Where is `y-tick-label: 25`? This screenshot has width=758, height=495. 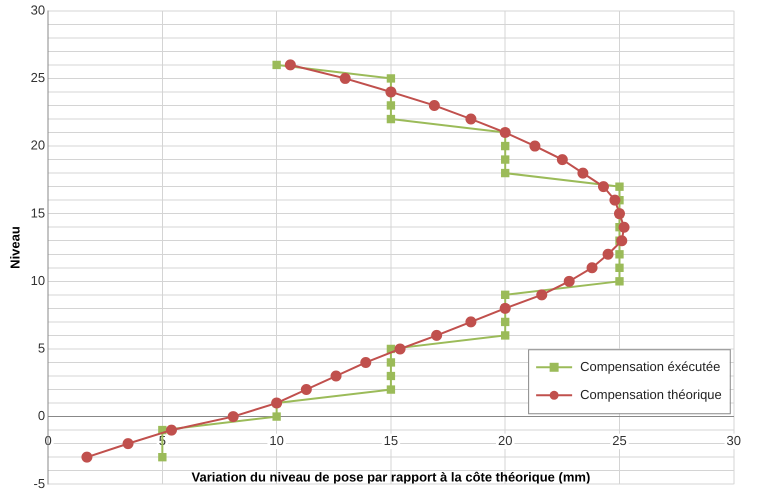 y-tick-label: 25 is located at coordinates (38, 78).